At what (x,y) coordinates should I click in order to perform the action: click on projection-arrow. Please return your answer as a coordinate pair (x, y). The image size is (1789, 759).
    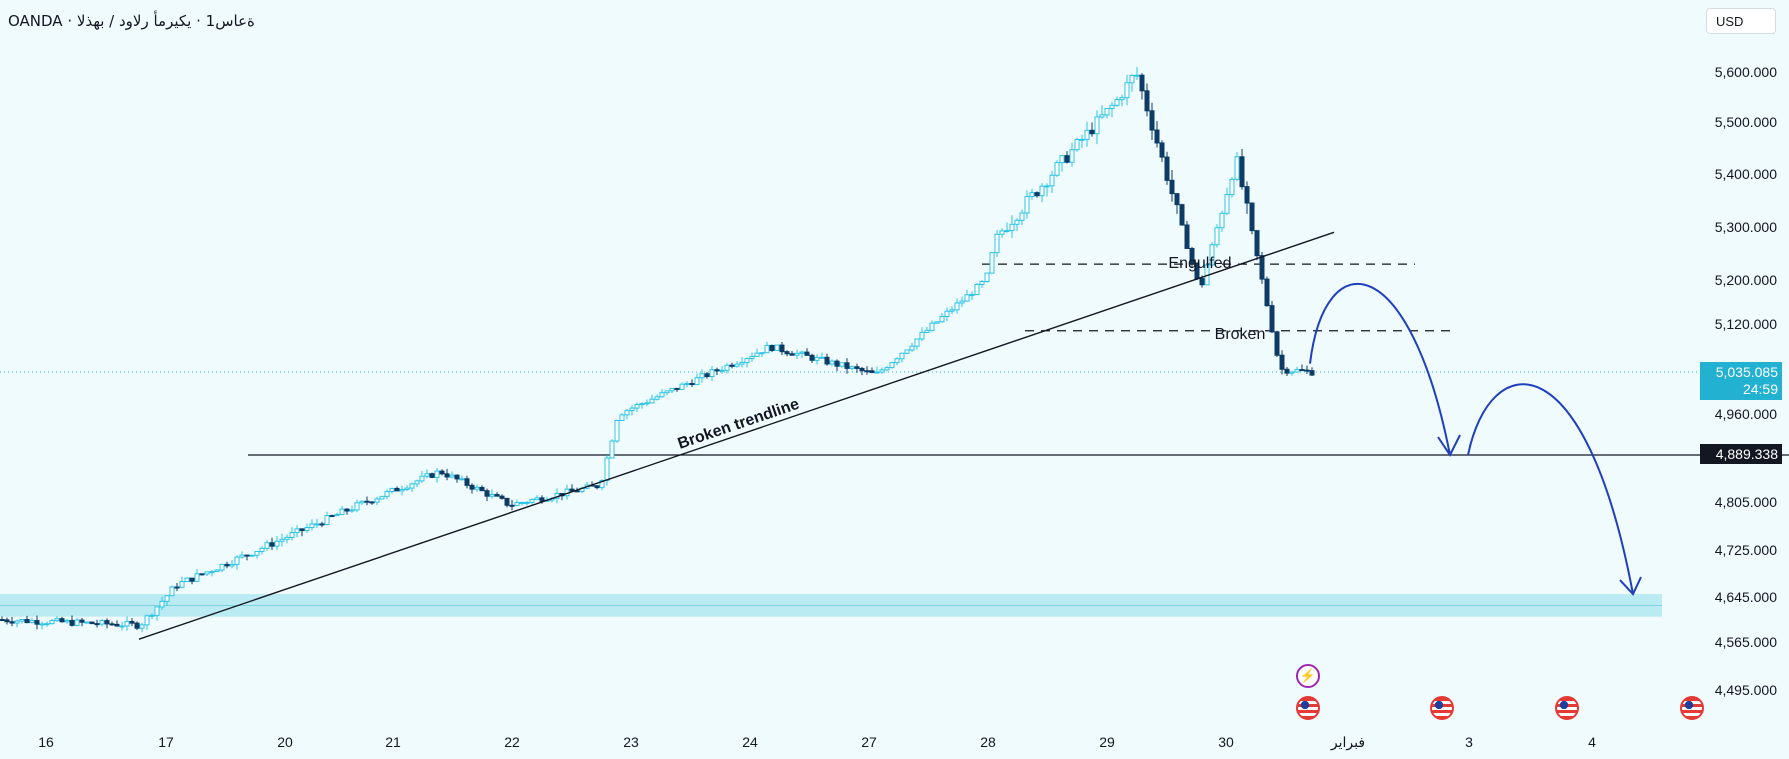
    Looking at the image, I should click on (1380, 369).